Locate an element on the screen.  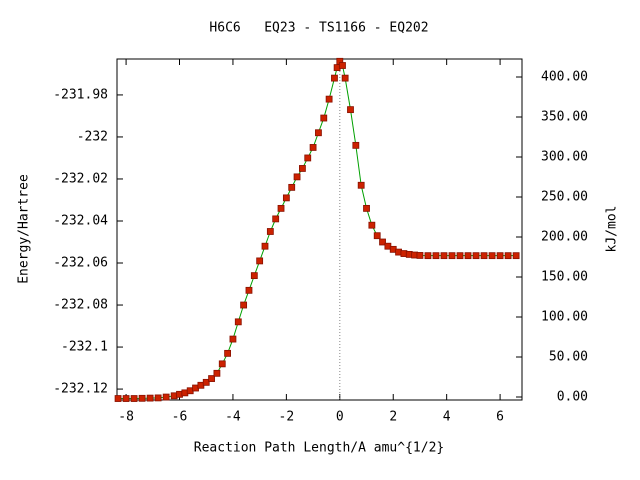
y2-tick-label: 300.00 is located at coordinates (564, 157).